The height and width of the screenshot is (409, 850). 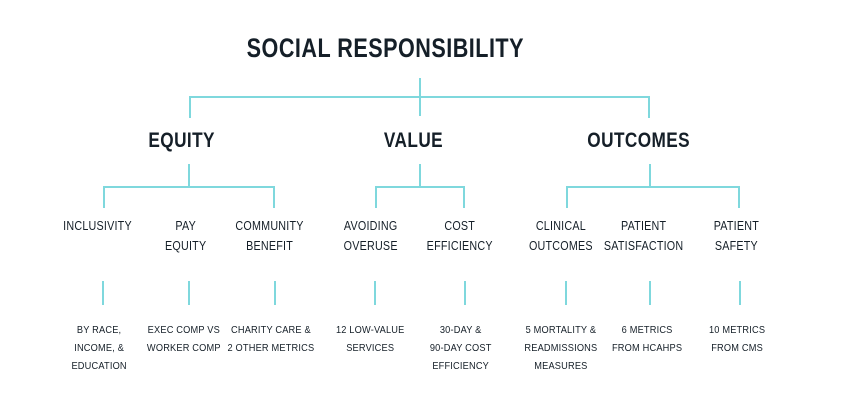 What do you see at coordinates (740, 293) in the screenshot?
I see `connector-tick-patient-safety` at bounding box center [740, 293].